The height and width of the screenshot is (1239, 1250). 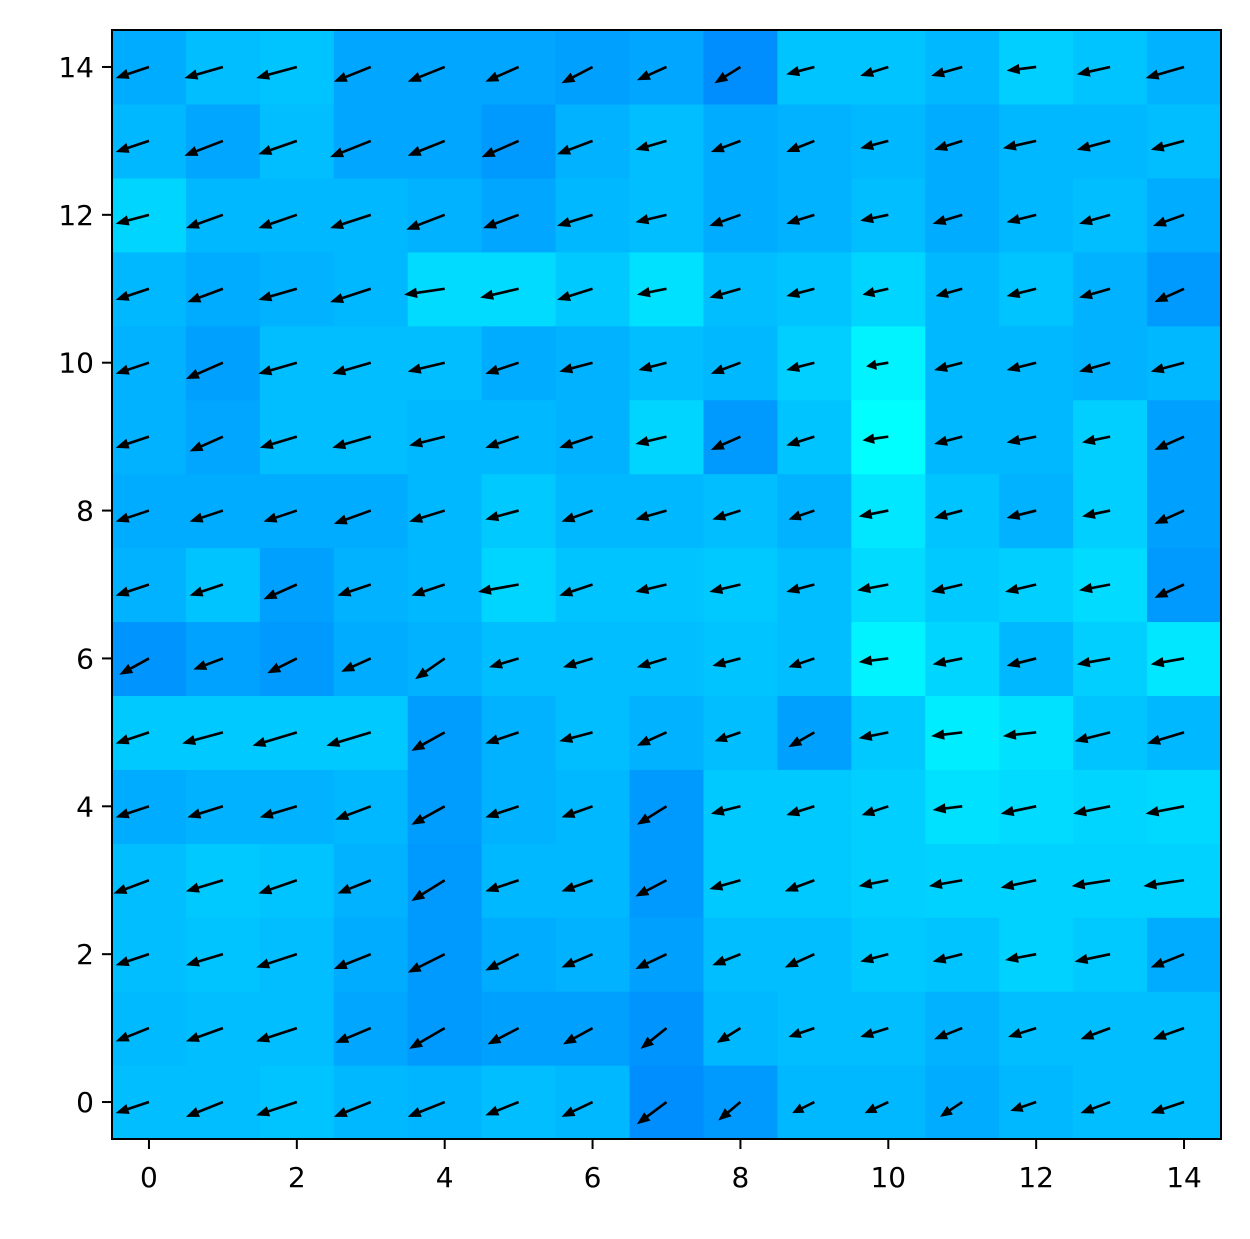 What do you see at coordinates (76, 363) in the screenshot?
I see `y-tick-label: 10` at bounding box center [76, 363].